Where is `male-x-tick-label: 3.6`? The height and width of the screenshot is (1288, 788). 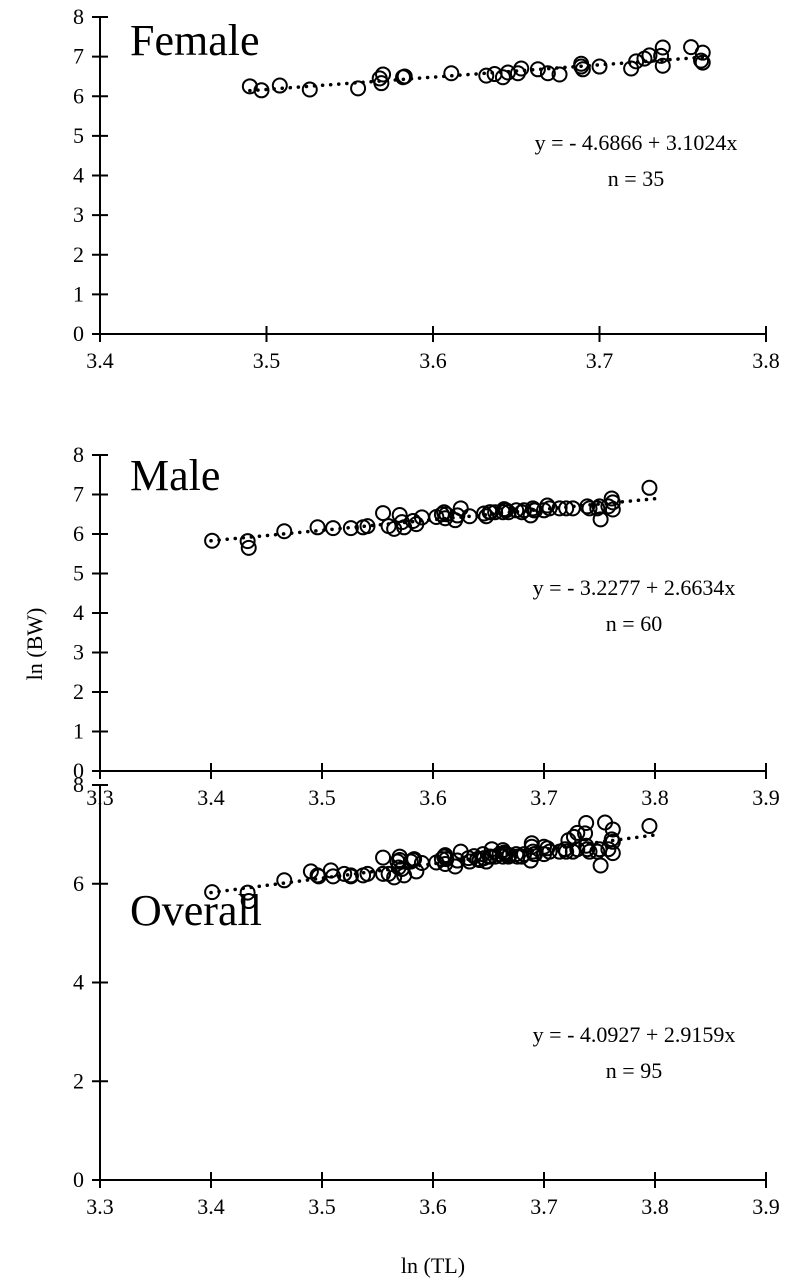
male-x-tick-label: 3.6 is located at coordinates (433, 797).